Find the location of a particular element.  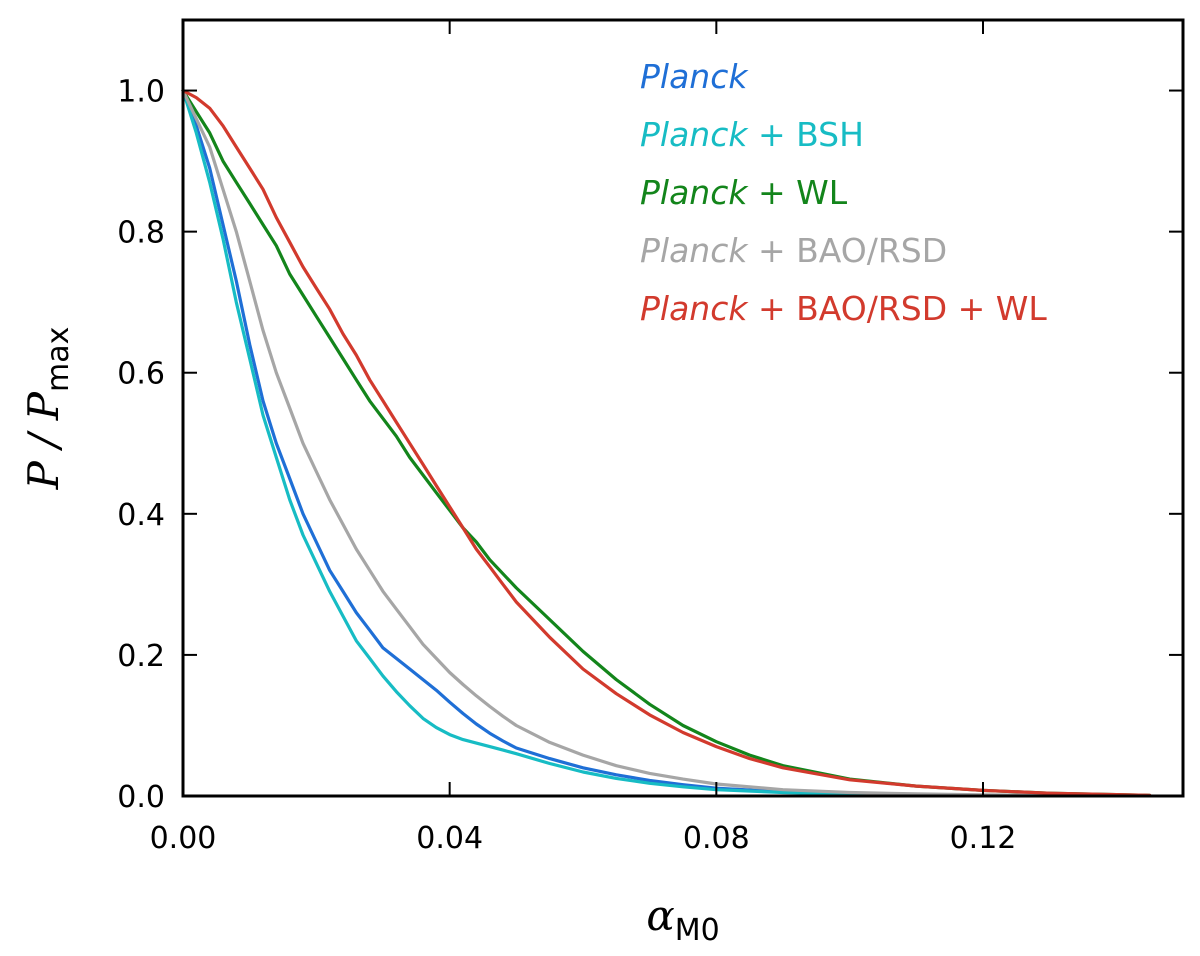

x-axis-label-sub: M0 is located at coordinates (697, 930).